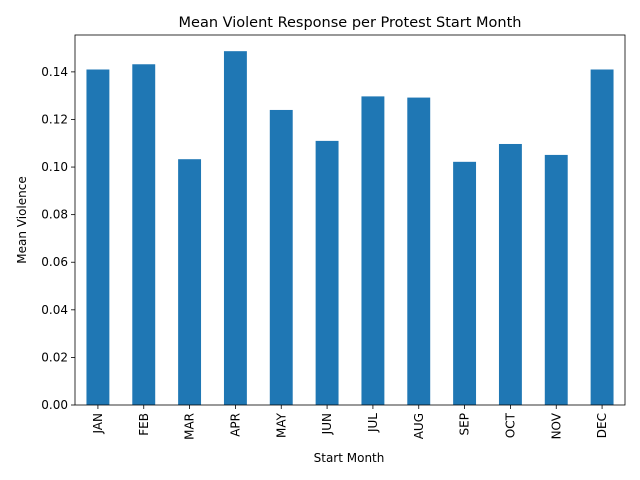 This screenshot has width=640, height=480. I want to click on x-tick-label-sep: SEP, so click(465, 424).